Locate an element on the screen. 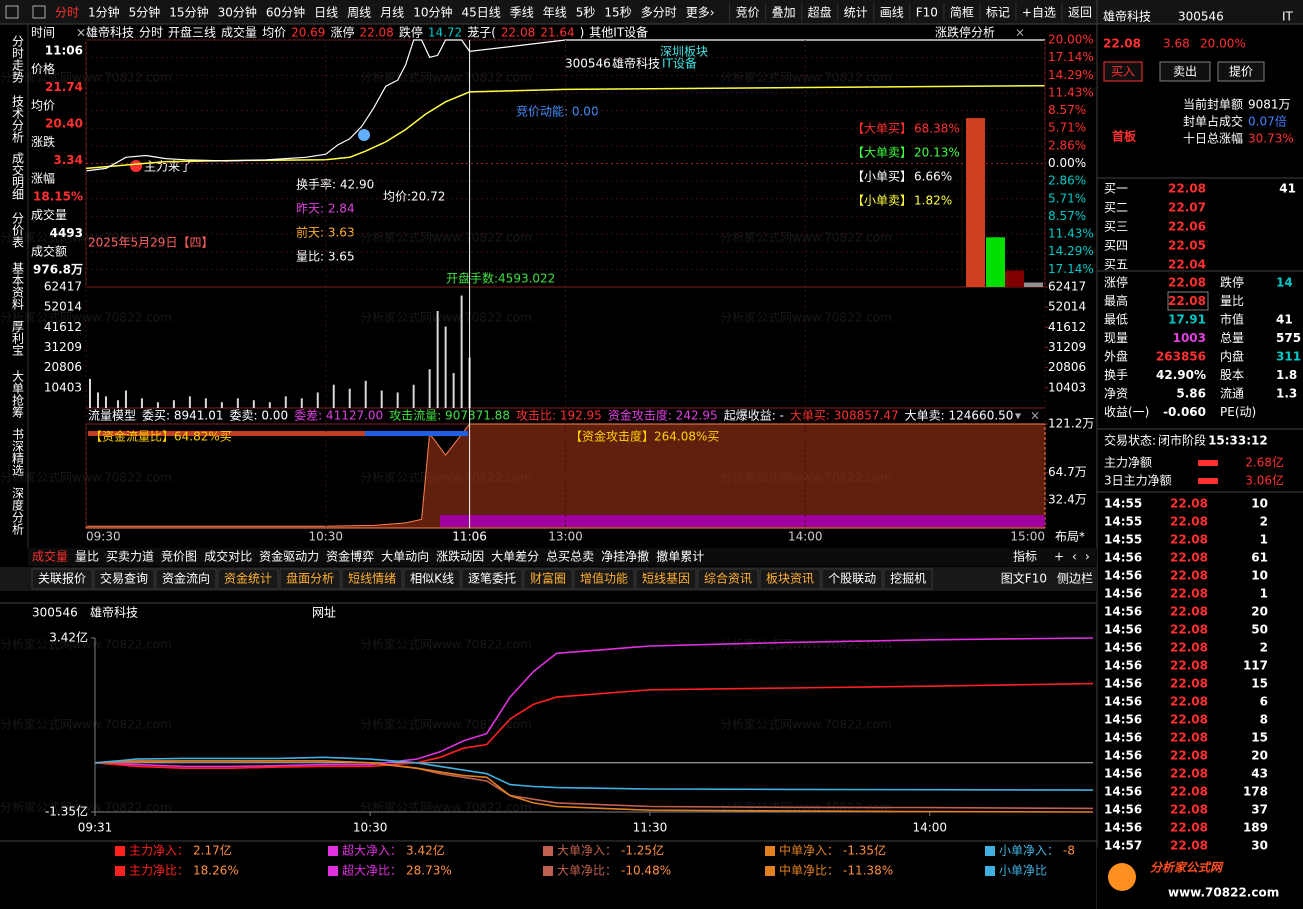  function-button: 综合资讯 is located at coordinates (728, 578).